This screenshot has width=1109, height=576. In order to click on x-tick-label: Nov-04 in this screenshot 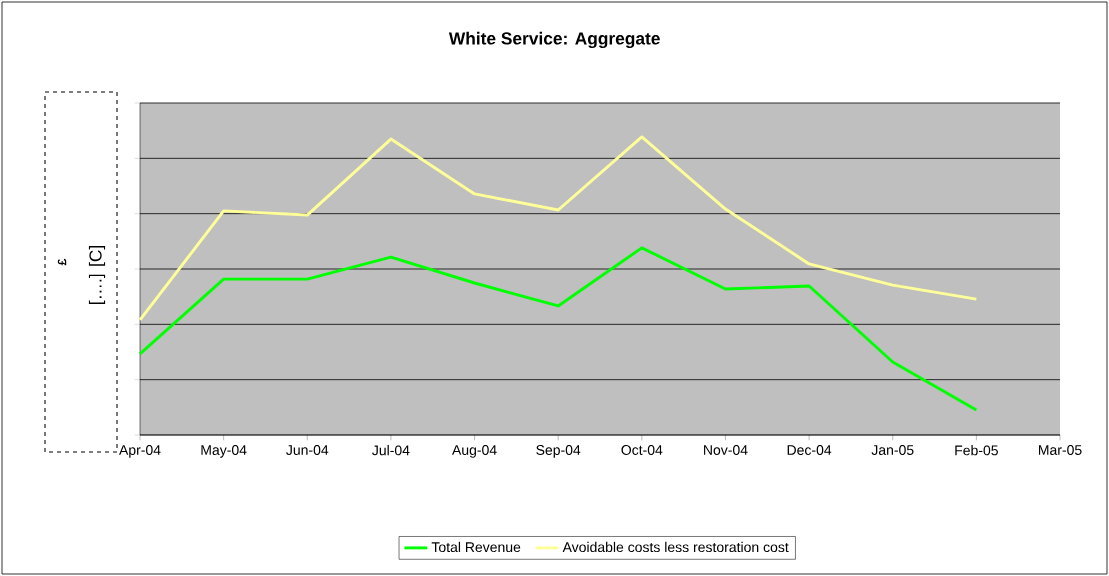, I will do `click(726, 450)`.